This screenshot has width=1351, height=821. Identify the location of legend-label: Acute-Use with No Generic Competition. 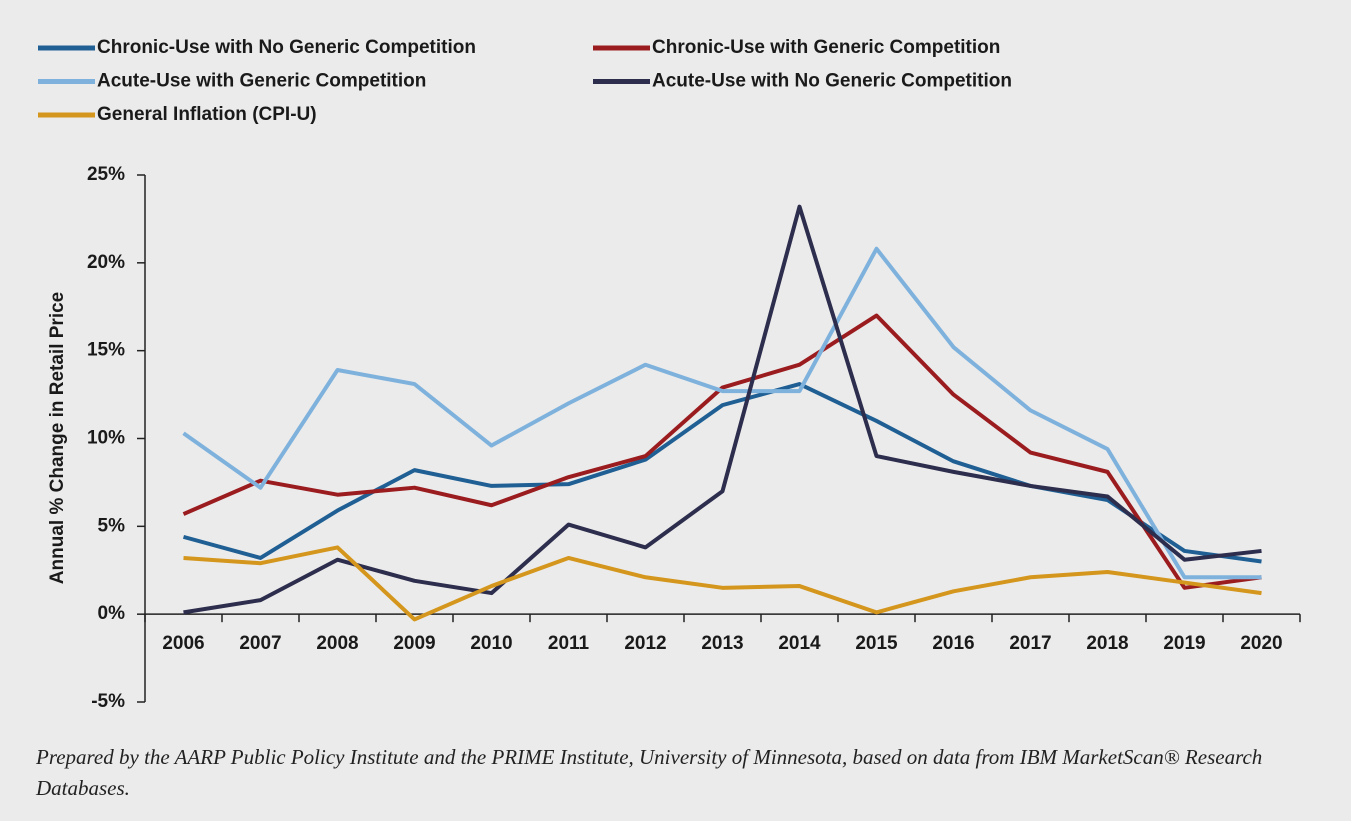
(832, 81).